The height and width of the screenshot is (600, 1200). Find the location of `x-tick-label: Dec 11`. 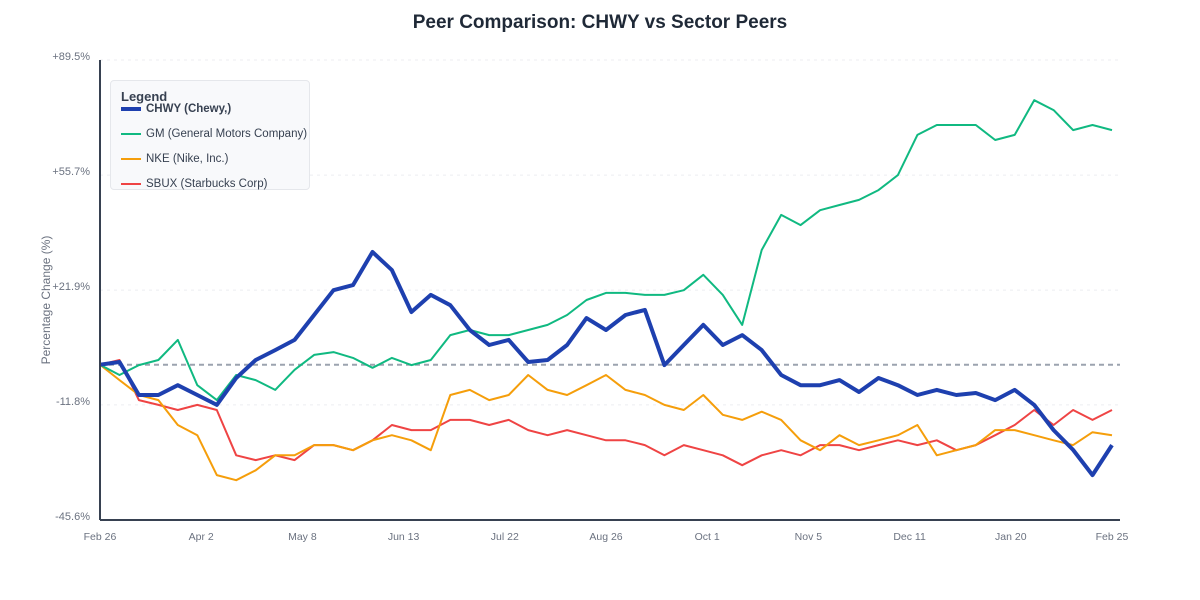

x-tick-label: Dec 11 is located at coordinates (909, 537).